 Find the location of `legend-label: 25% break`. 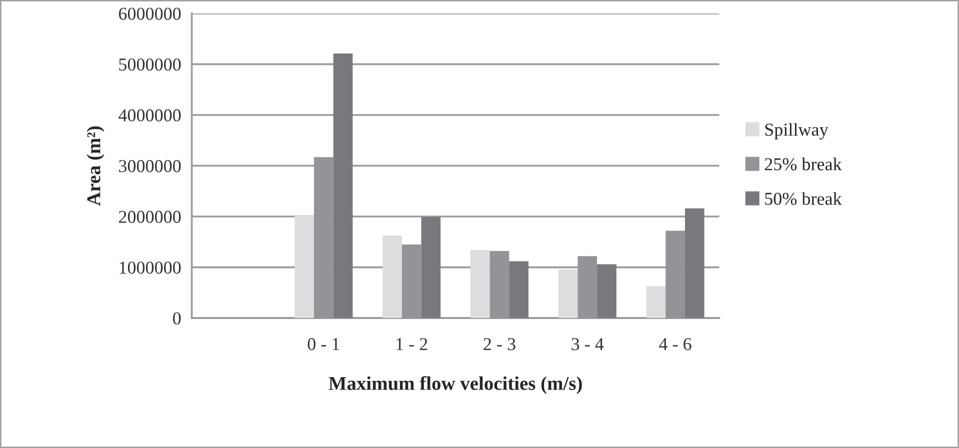

legend-label: 25% break is located at coordinates (803, 164).